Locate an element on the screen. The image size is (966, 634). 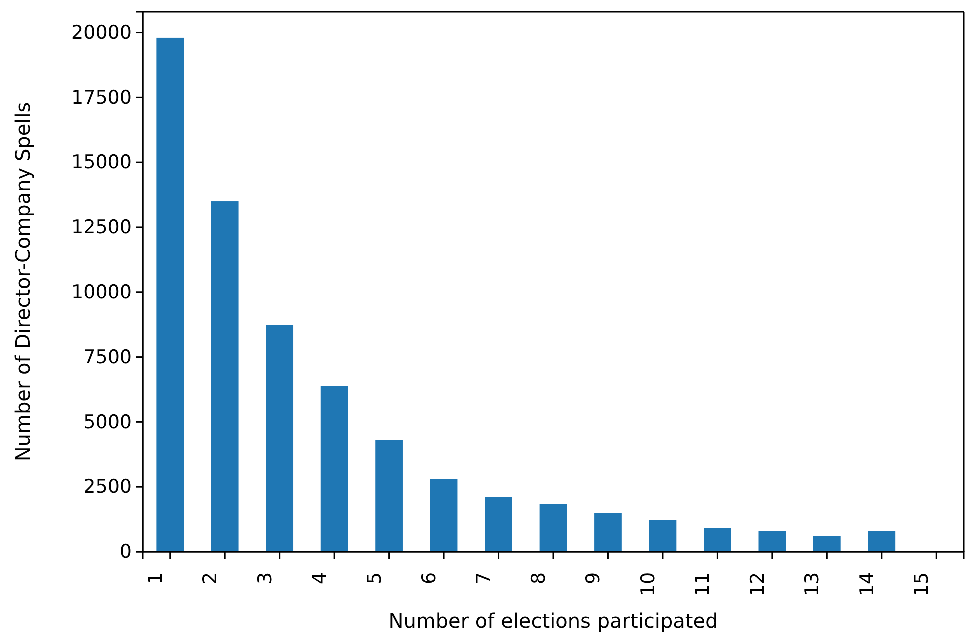
x-tick-label: 13 is located at coordinates (813, 584).